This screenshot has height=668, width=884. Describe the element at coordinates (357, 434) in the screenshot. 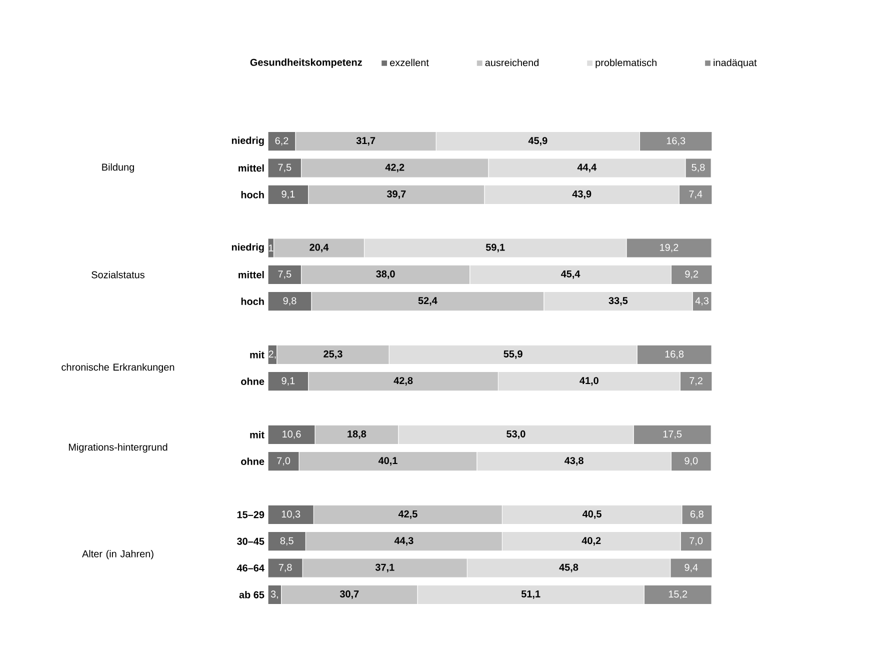

I see `data-label: 18,8` at that location.